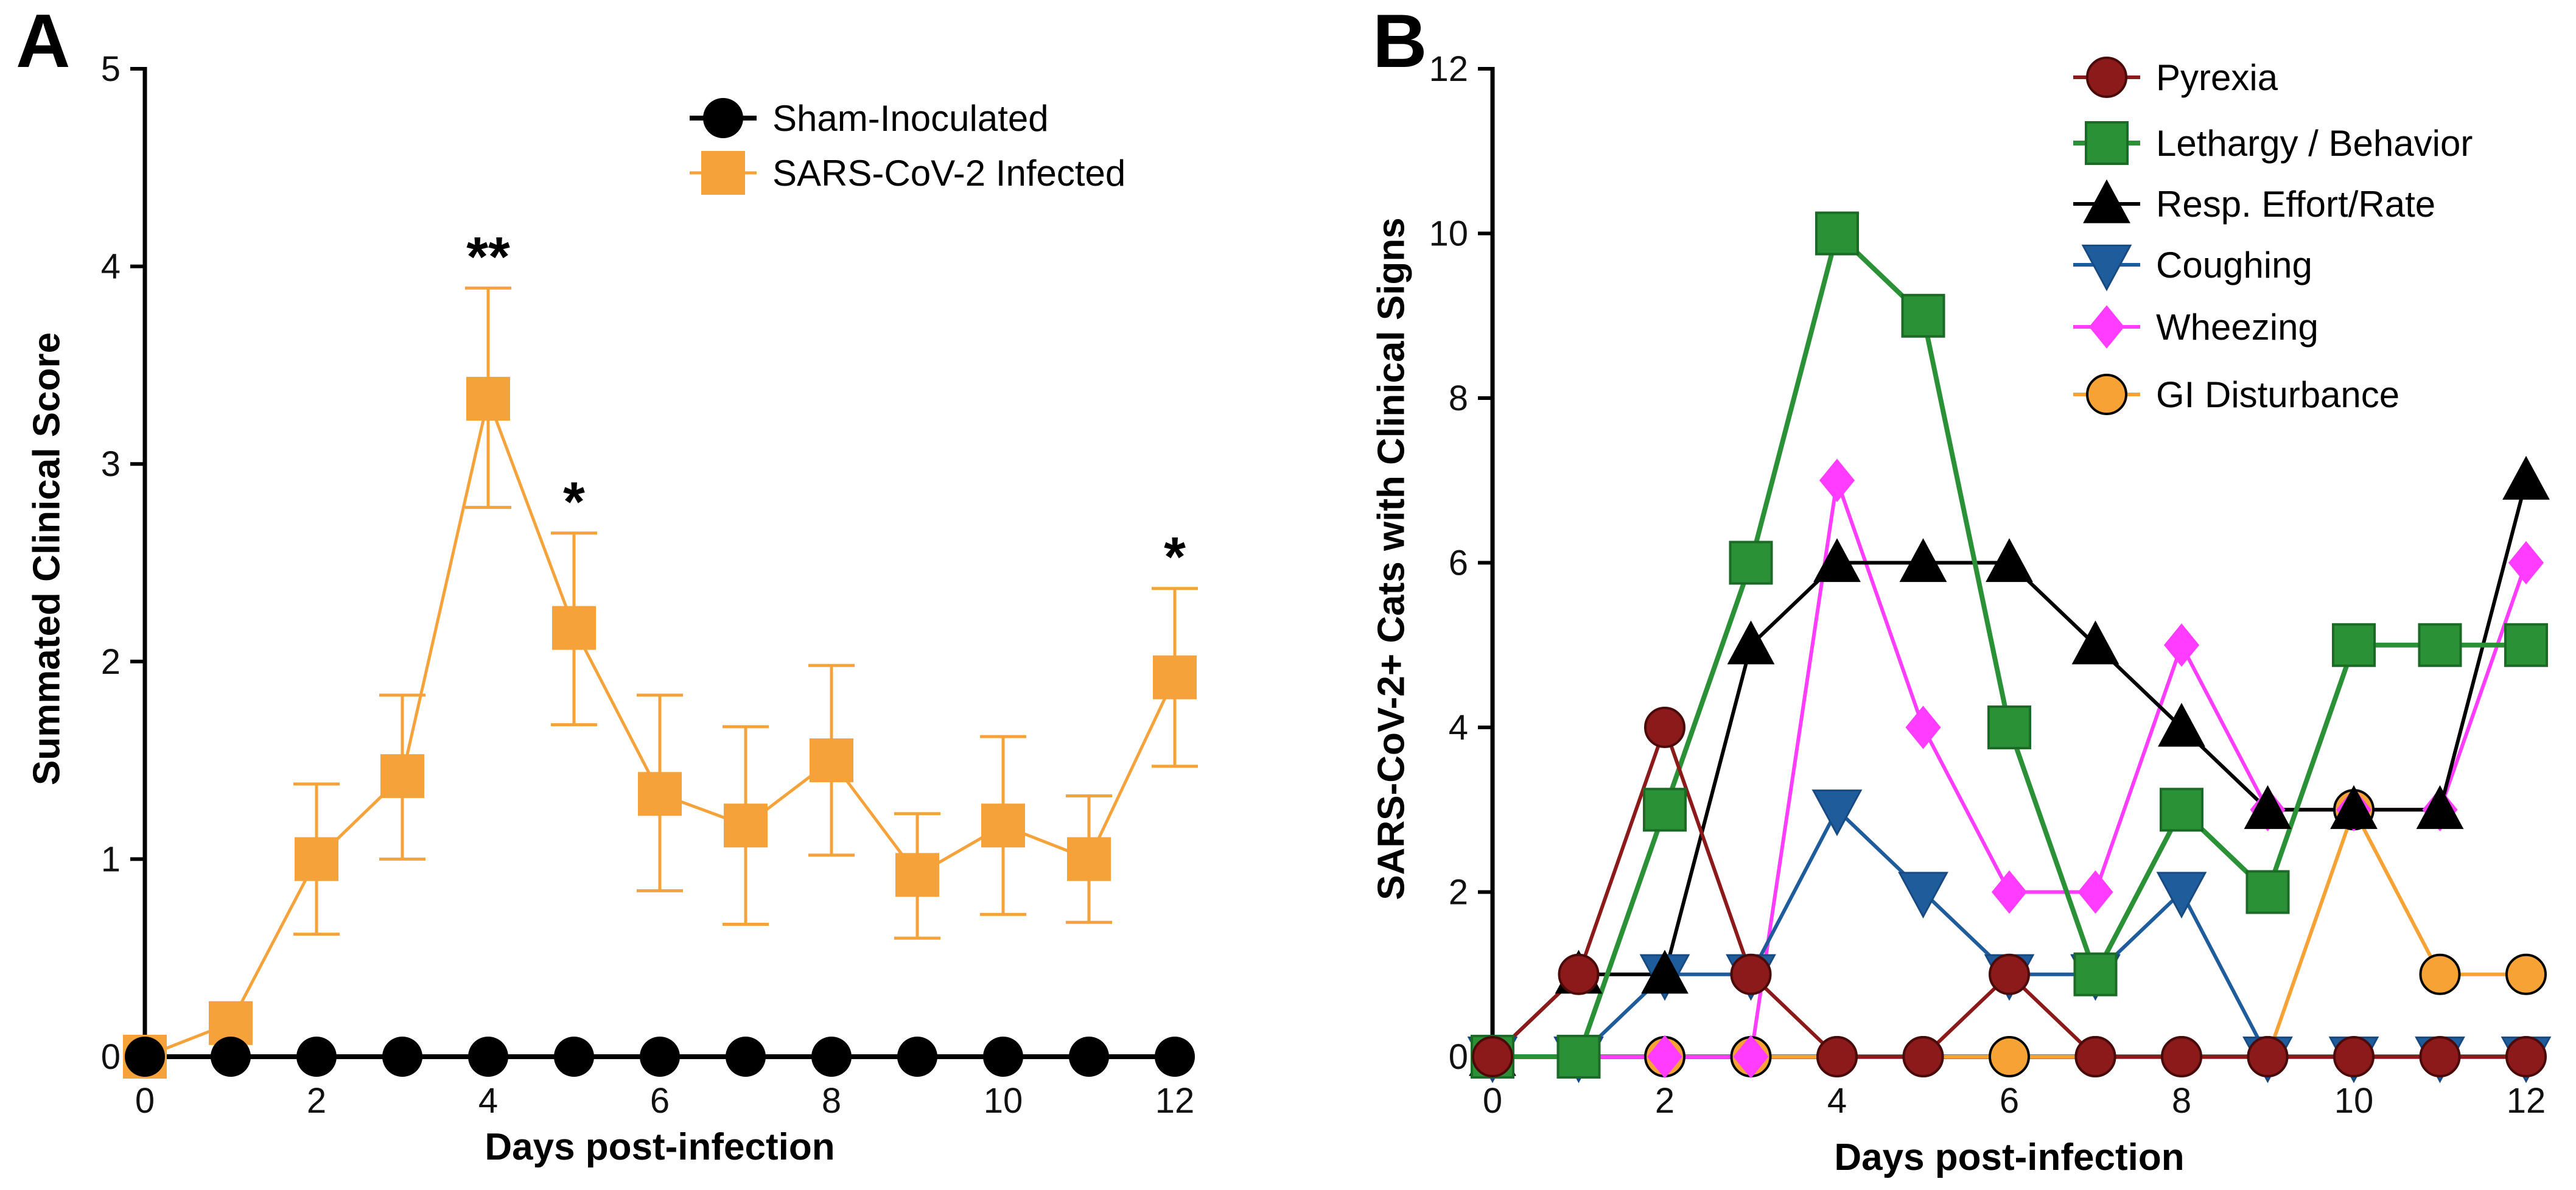  Describe the element at coordinates (2237, 327) in the screenshot. I see `legend-label-wheezing: Wheezing` at that location.